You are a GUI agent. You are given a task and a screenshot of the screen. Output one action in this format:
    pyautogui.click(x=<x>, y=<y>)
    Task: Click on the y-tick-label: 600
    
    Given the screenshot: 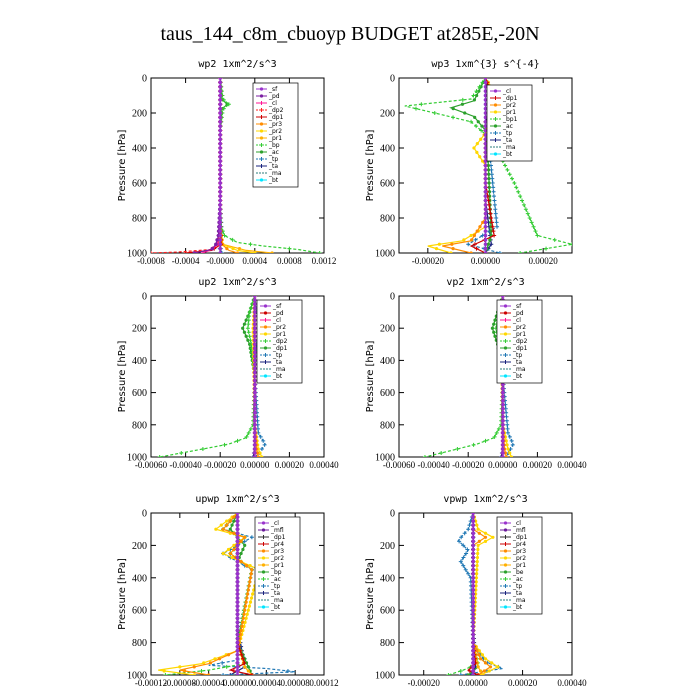 What is the action you would take?
    pyautogui.click(x=387, y=184)
    